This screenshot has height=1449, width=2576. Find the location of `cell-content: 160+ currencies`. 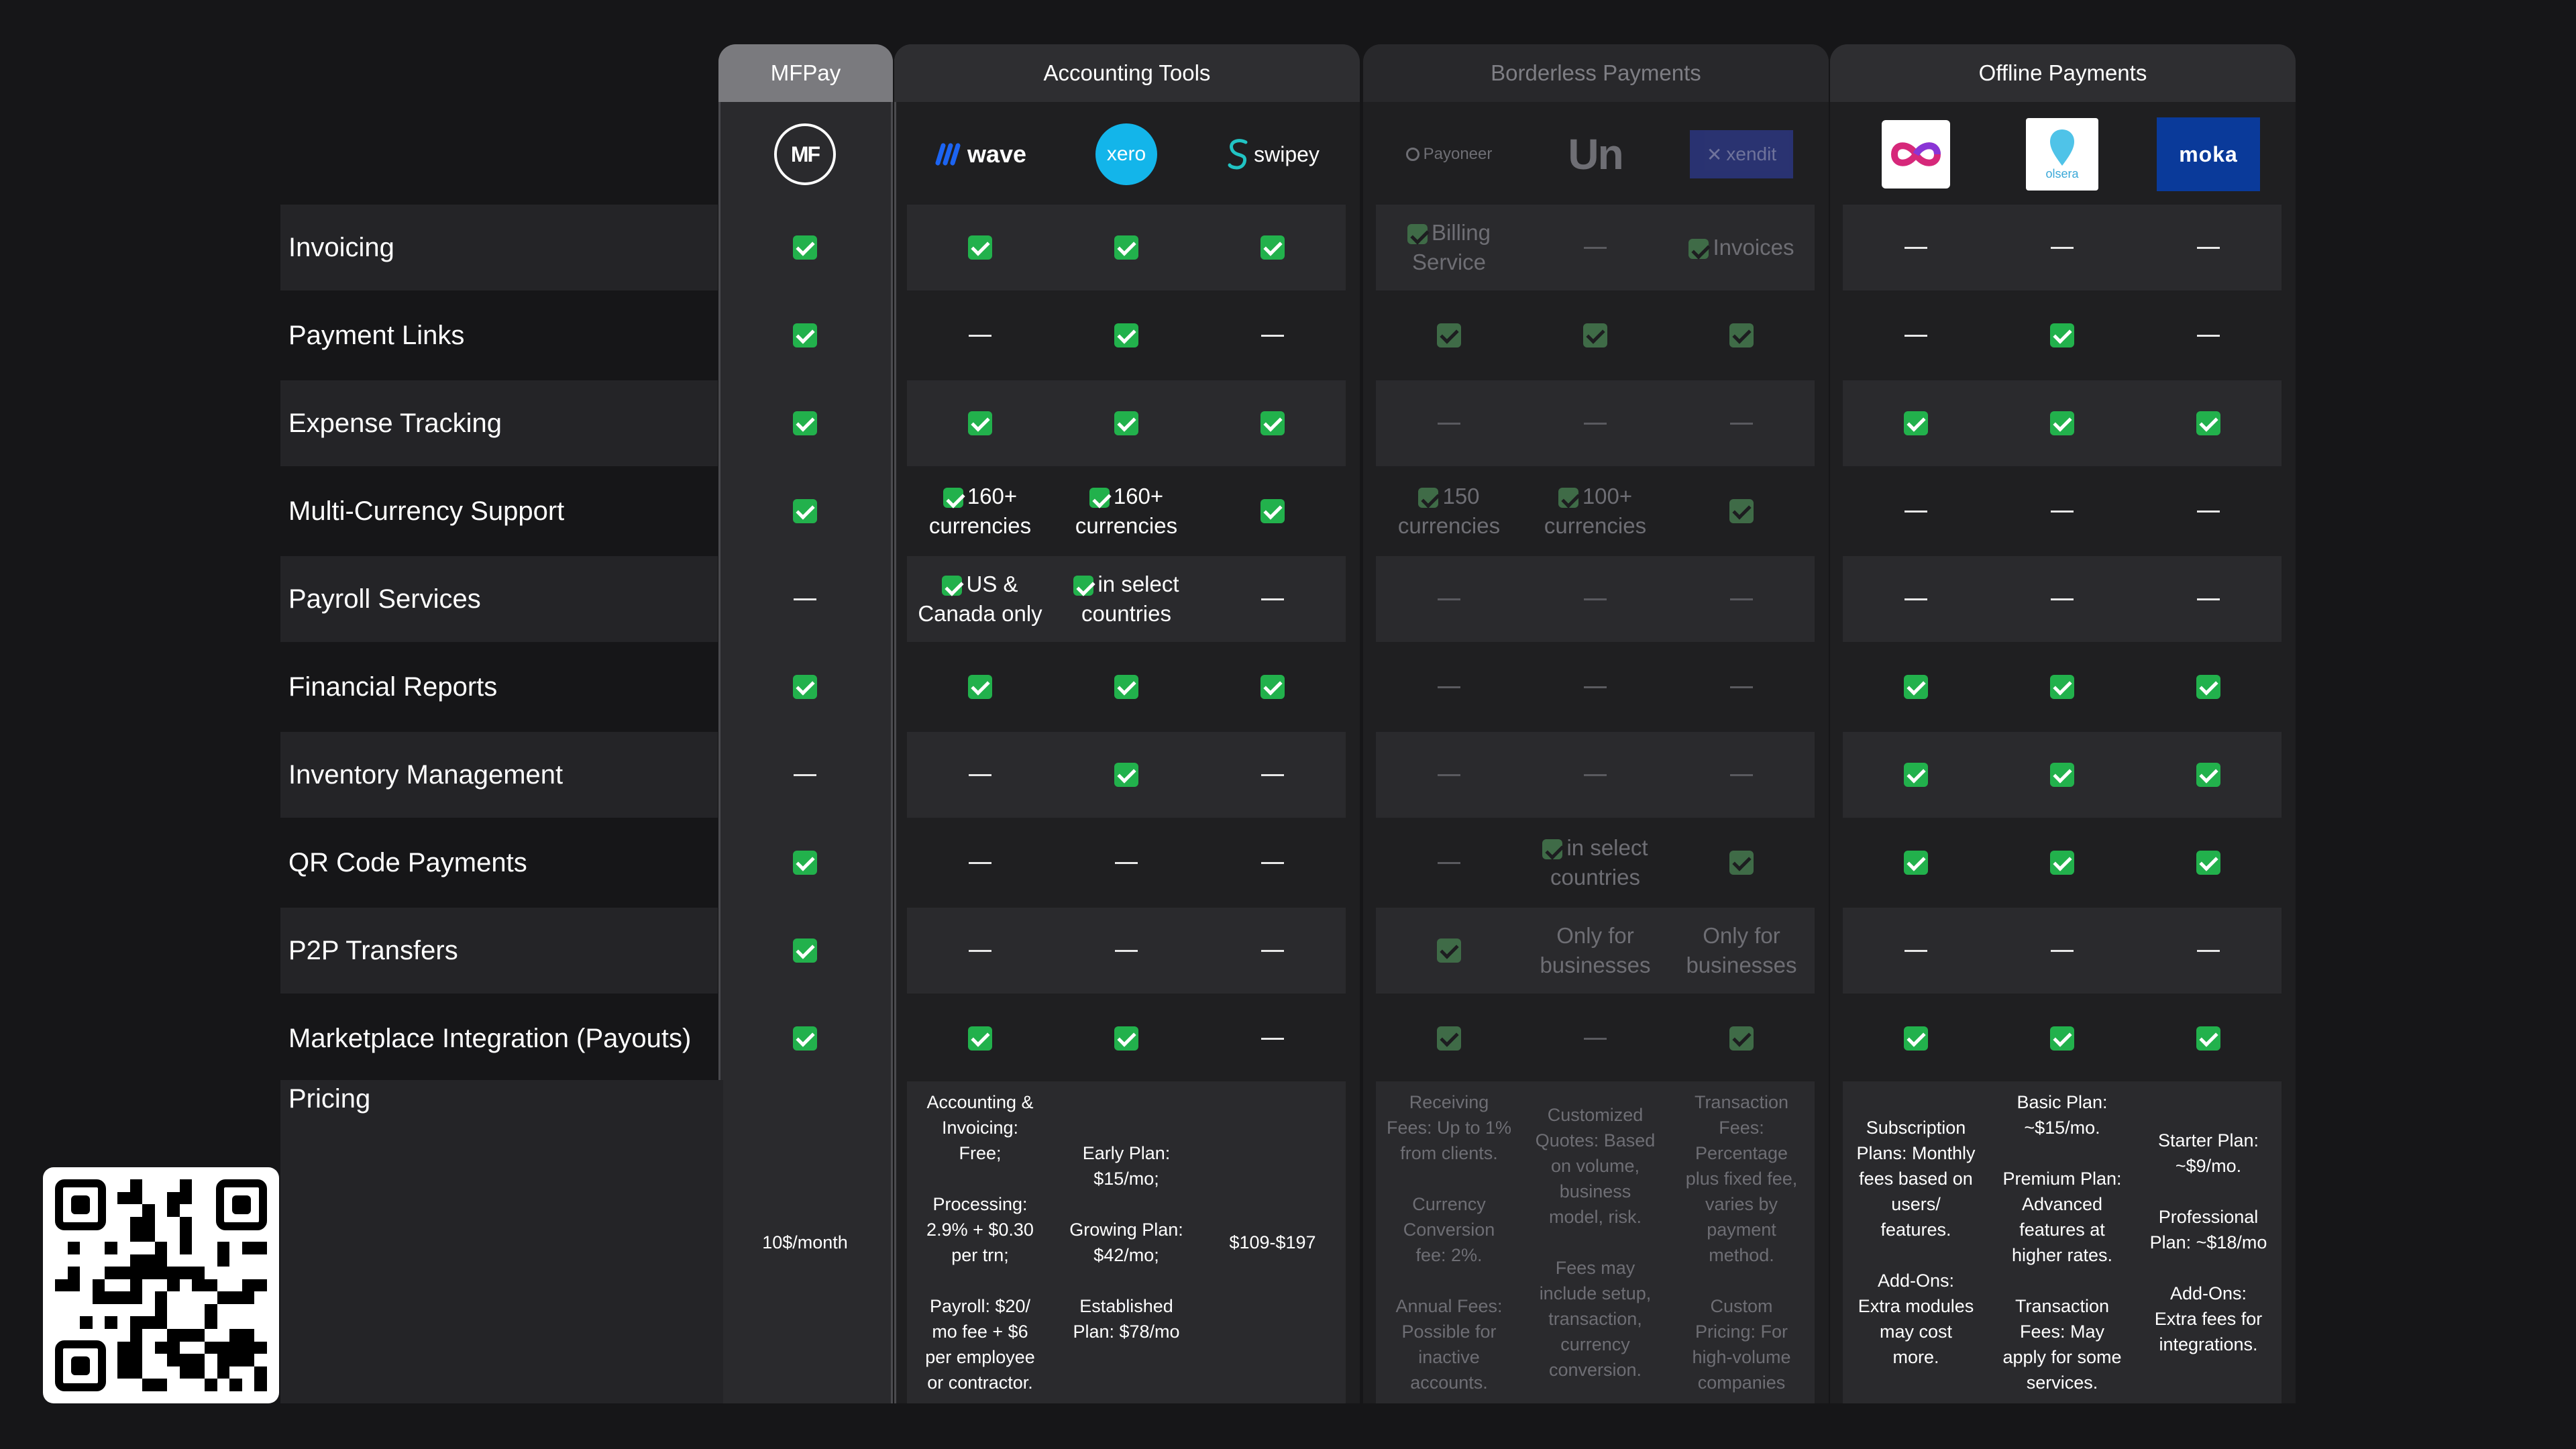

cell-content: 160+ currencies is located at coordinates (980, 511).